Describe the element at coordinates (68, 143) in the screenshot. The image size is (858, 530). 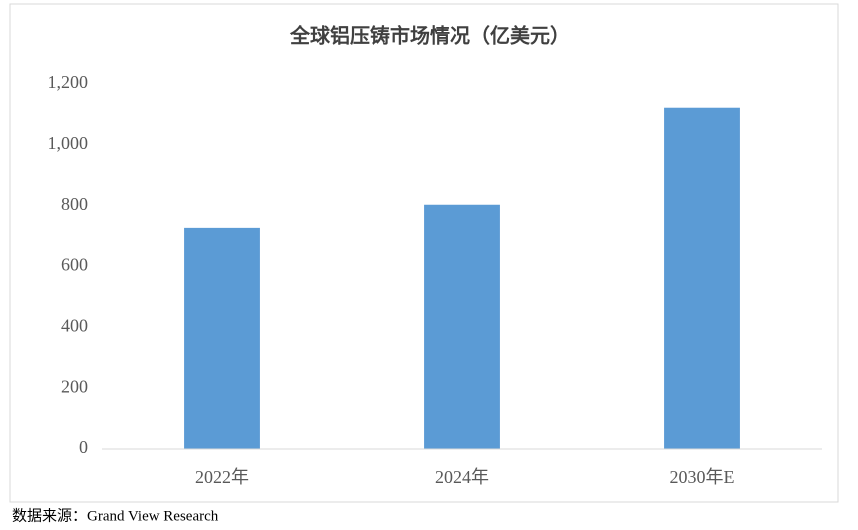
I see `y-tick-label: 1,000` at that location.